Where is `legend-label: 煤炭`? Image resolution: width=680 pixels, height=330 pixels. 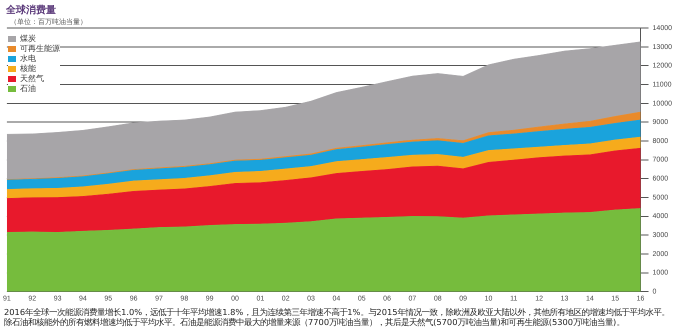 legend-label: 煤炭 is located at coordinates (28, 39).